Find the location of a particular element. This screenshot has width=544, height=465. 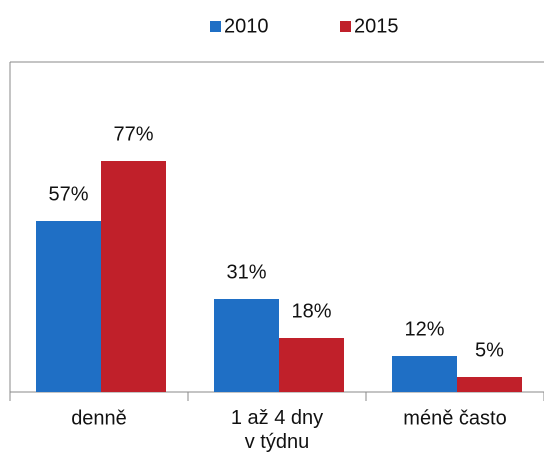

data-label: 57% is located at coordinates (68, 194).